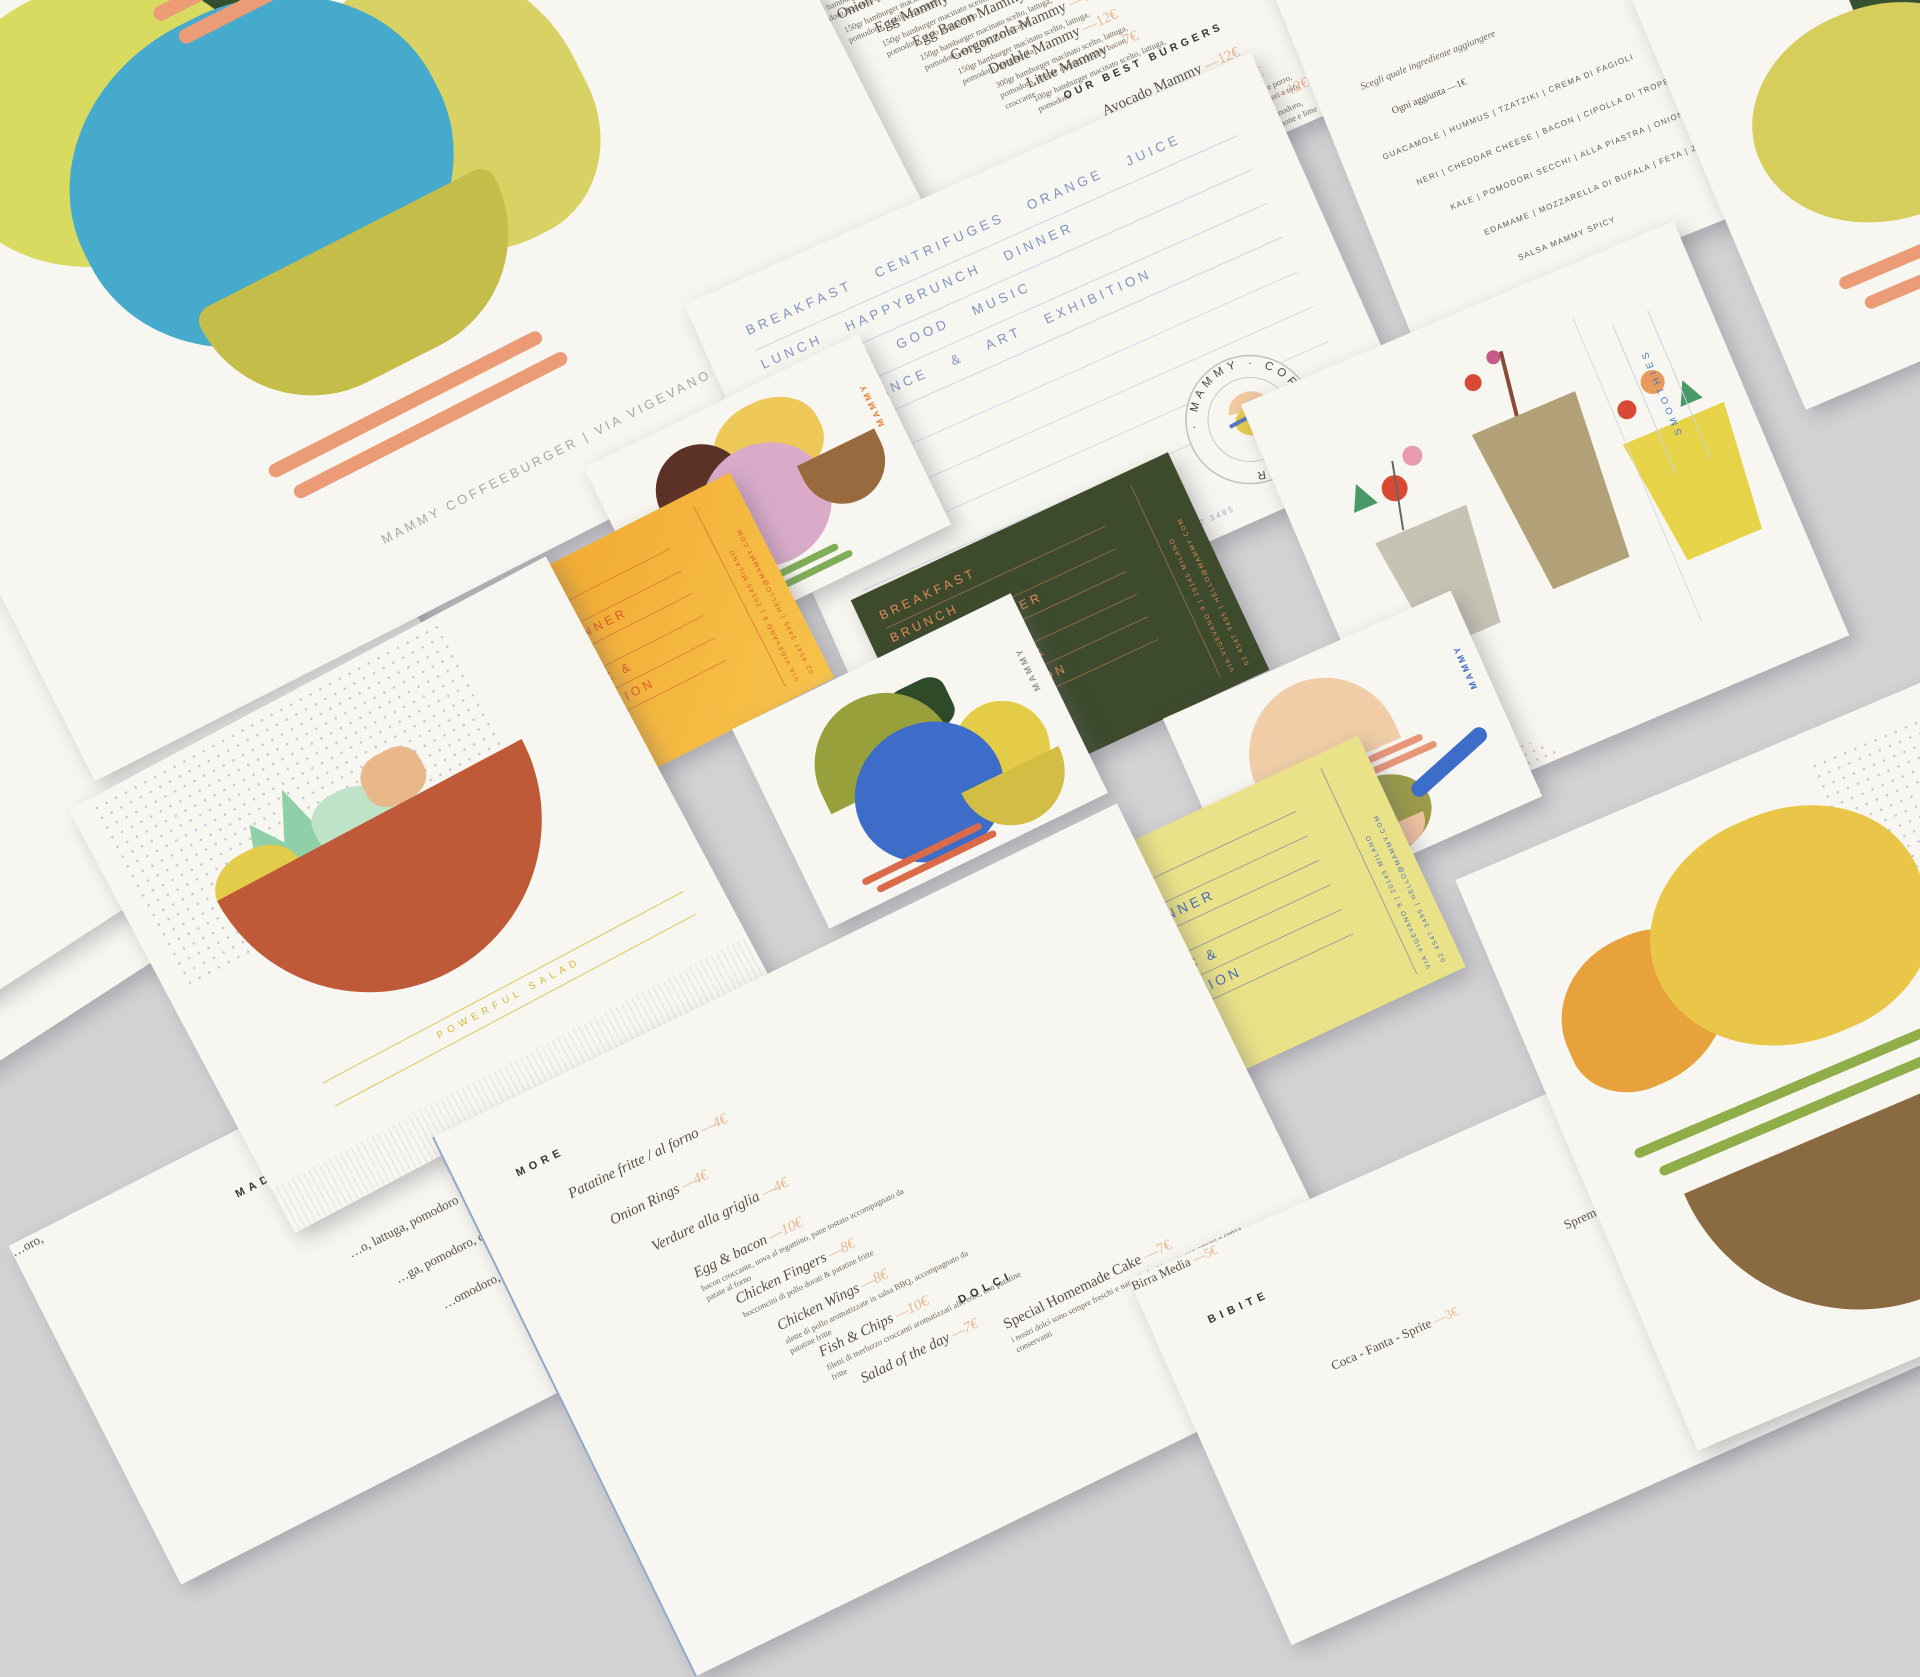 This screenshot has width=1920, height=1677. What do you see at coordinates (1429, 96) in the screenshot?
I see `extras-price: Ogni aggiunta —1€` at bounding box center [1429, 96].